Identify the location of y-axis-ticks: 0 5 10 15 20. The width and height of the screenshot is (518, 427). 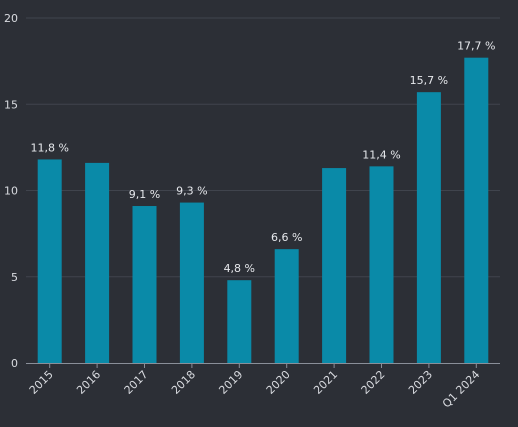
(11, 191).